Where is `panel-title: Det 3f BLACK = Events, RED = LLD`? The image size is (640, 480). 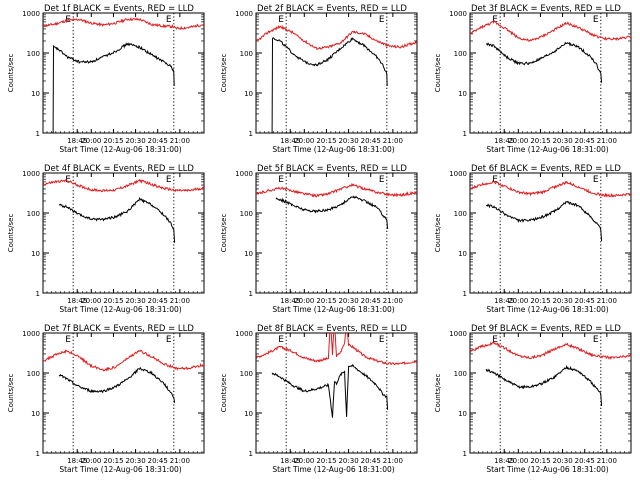 panel-title: Det 3f BLACK = Events, RED = LLD is located at coordinates (546, 9).